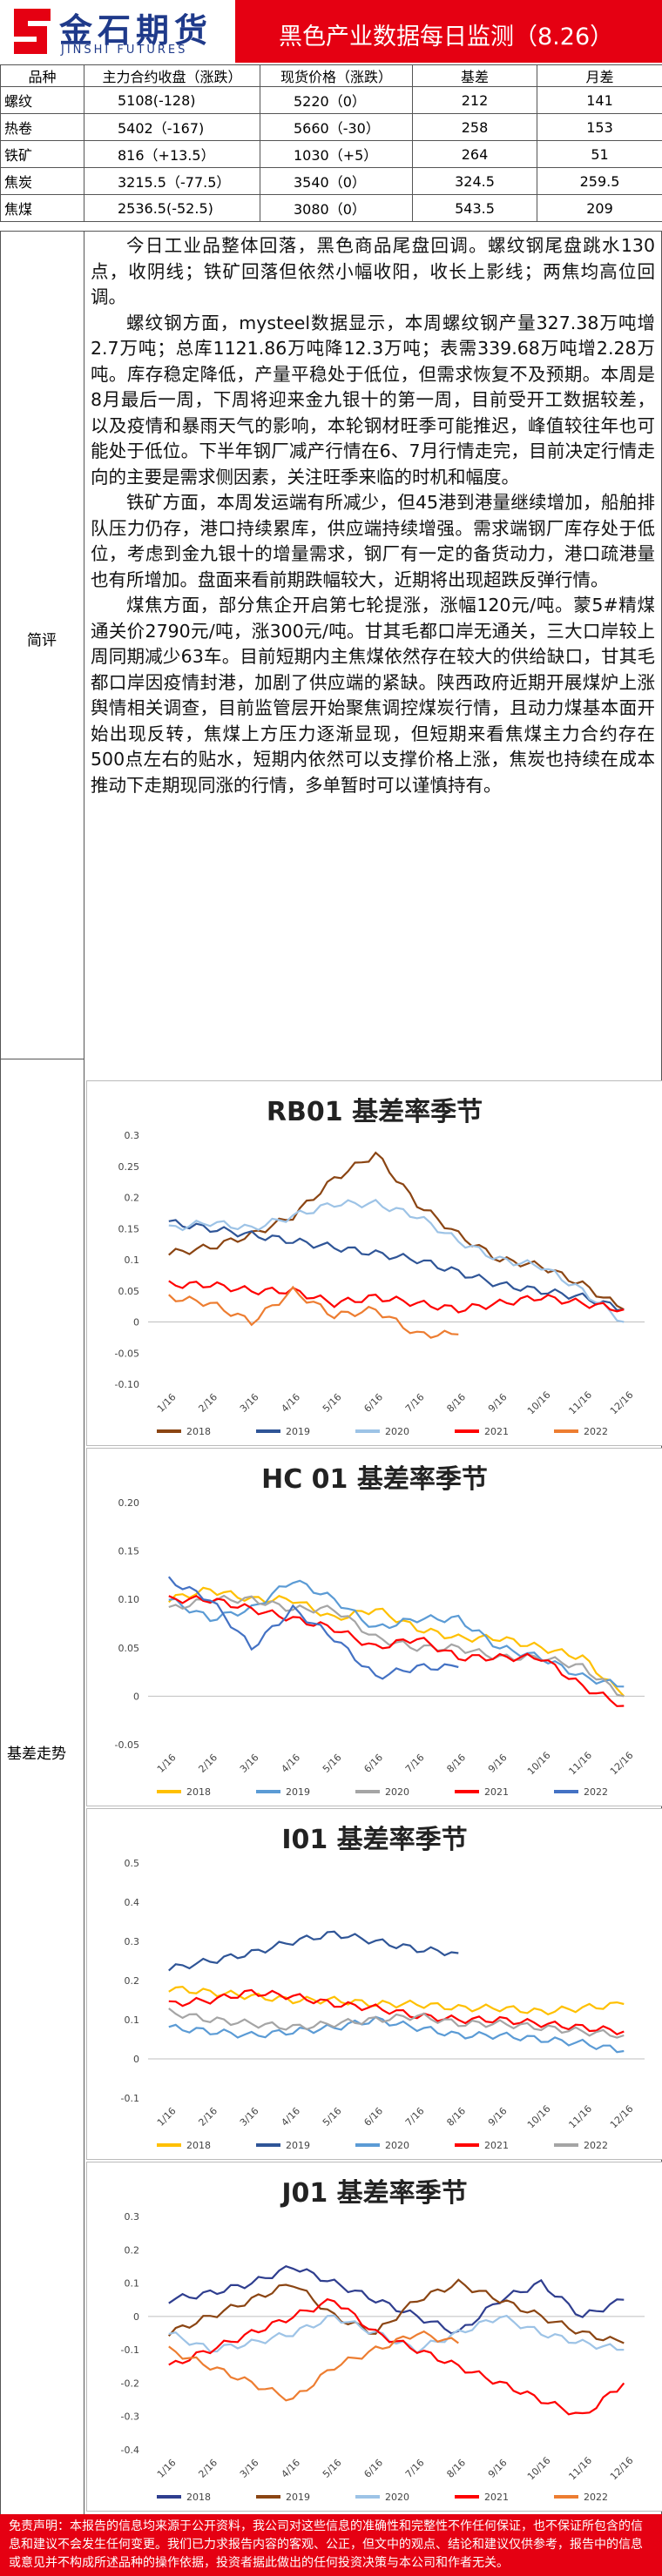 This screenshot has height=2576, width=662. What do you see at coordinates (474, 154) in the screenshot?
I see `basis-value: 264` at bounding box center [474, 154].